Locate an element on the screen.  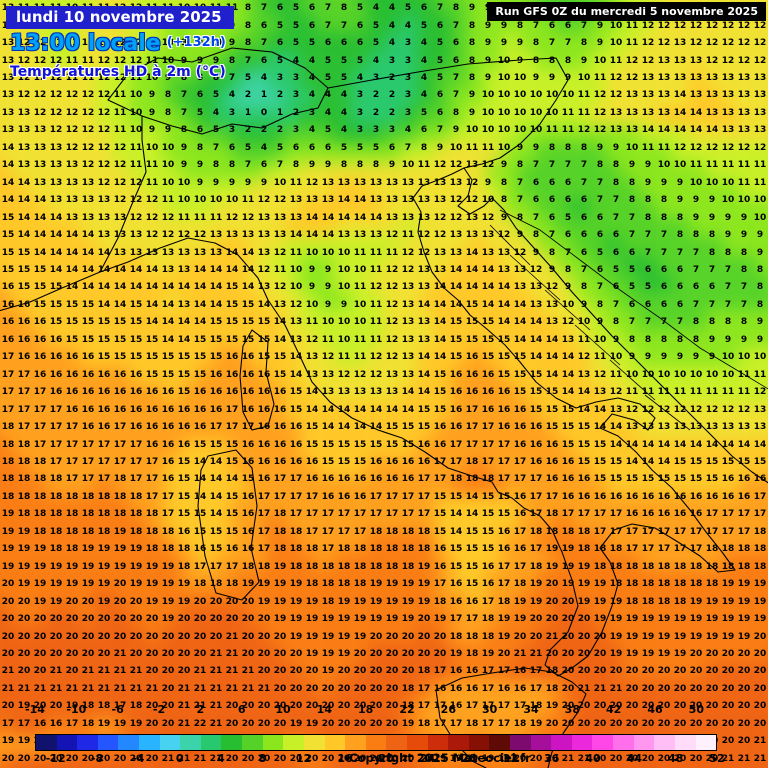
temp-value: 11 is located at coordinates (760, 165).